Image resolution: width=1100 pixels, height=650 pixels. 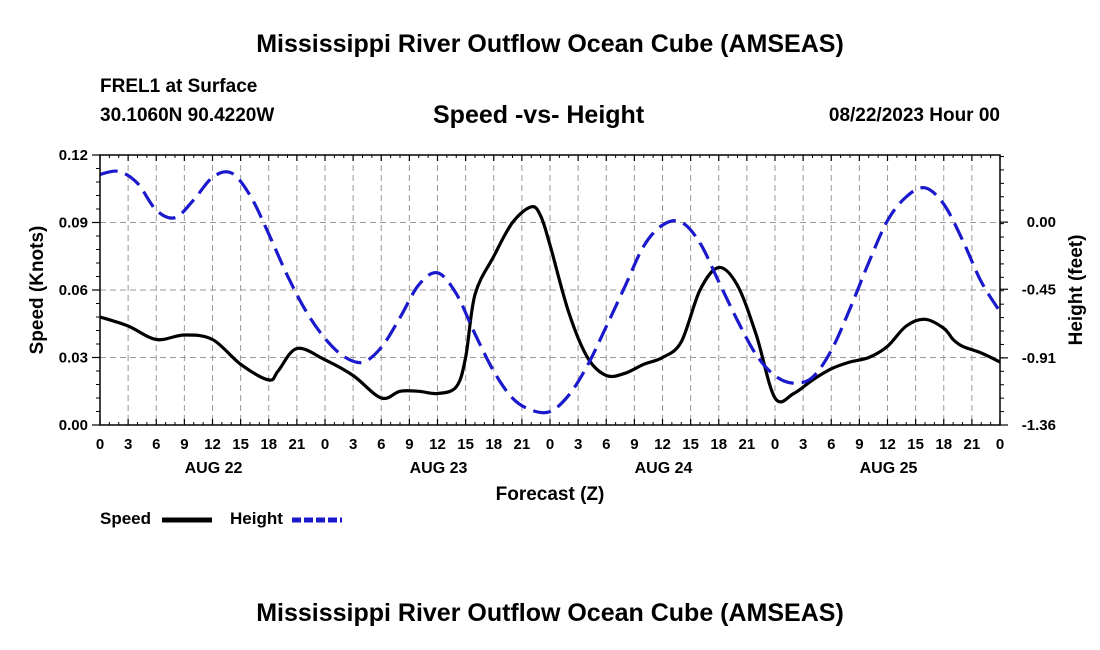 What do you see at coordinates (550, 494) in the screenshot?
I see `x-axis-label: Forecast (Z)` at bounding box center [550, 494].